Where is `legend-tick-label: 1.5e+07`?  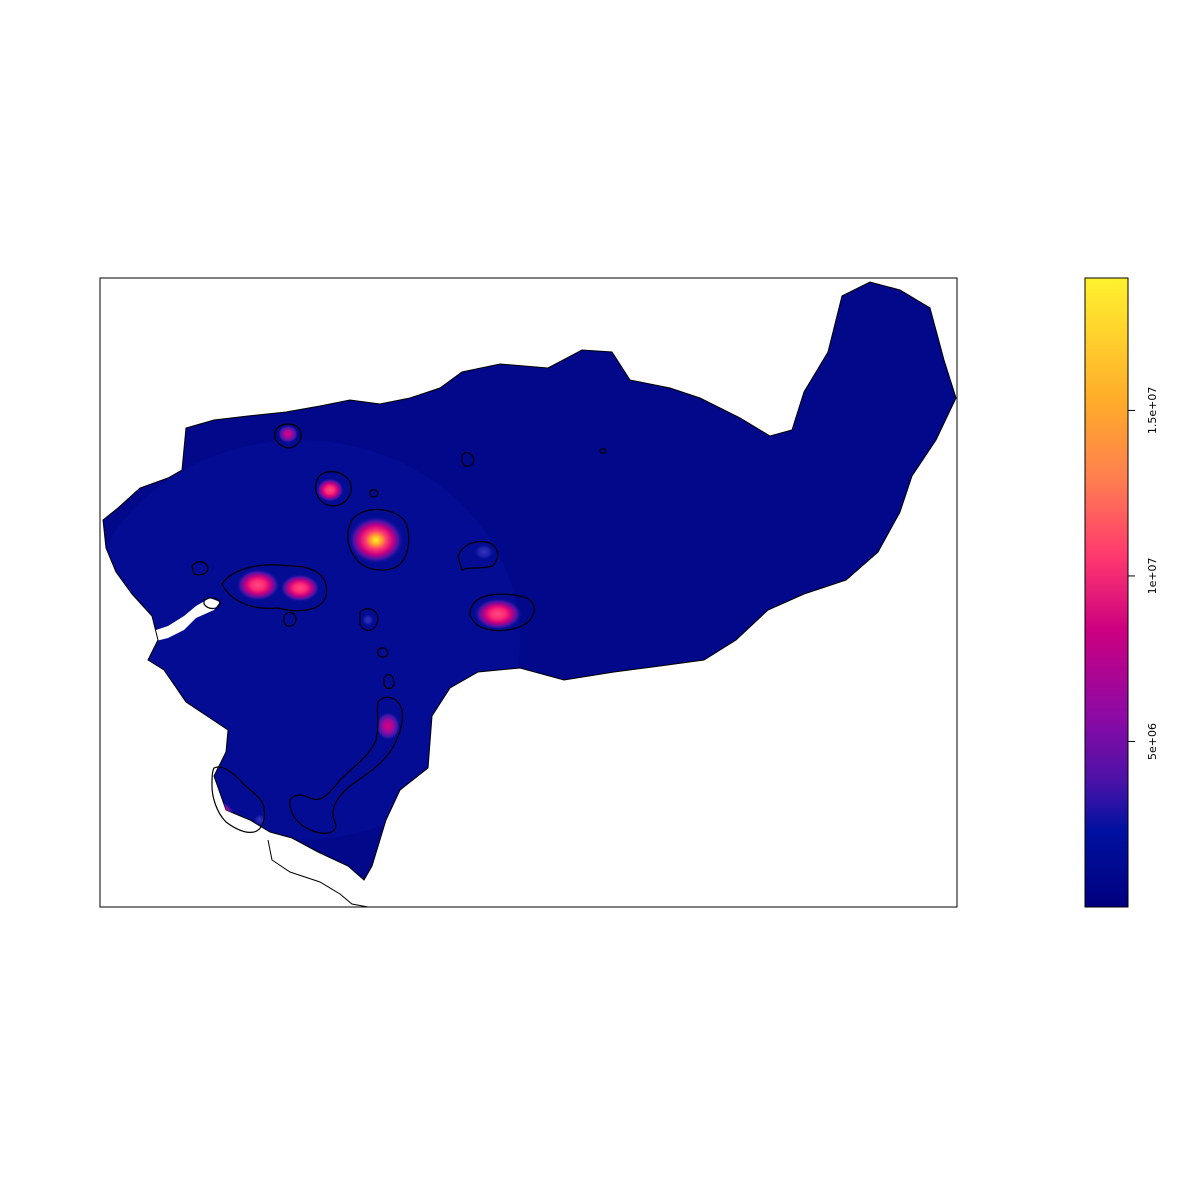
legend-tick-label: 1.5e+07 is located at coordinates (1152, 410).